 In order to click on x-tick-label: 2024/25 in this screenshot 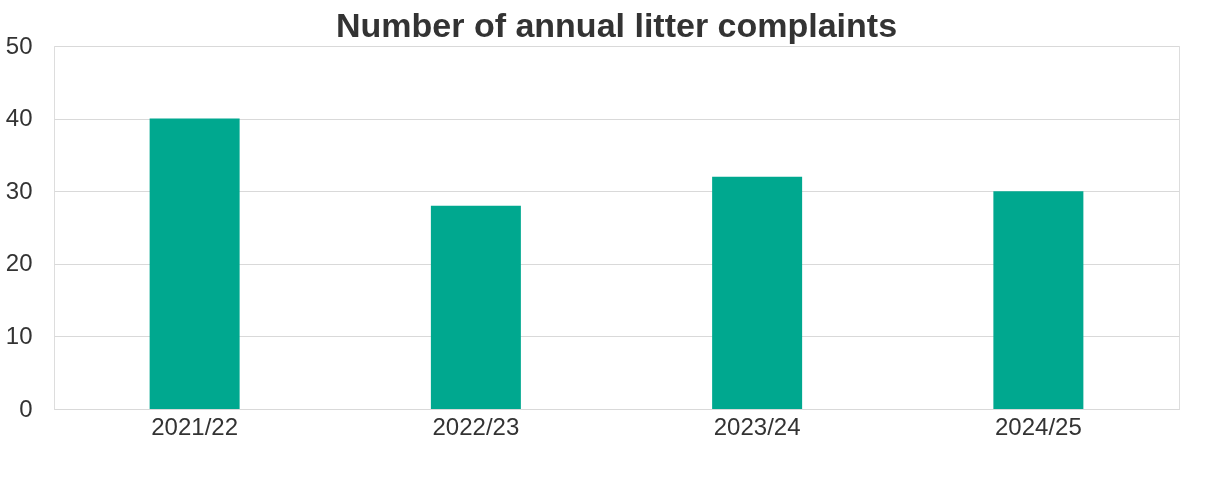, I will do `click(1038, 426)`.